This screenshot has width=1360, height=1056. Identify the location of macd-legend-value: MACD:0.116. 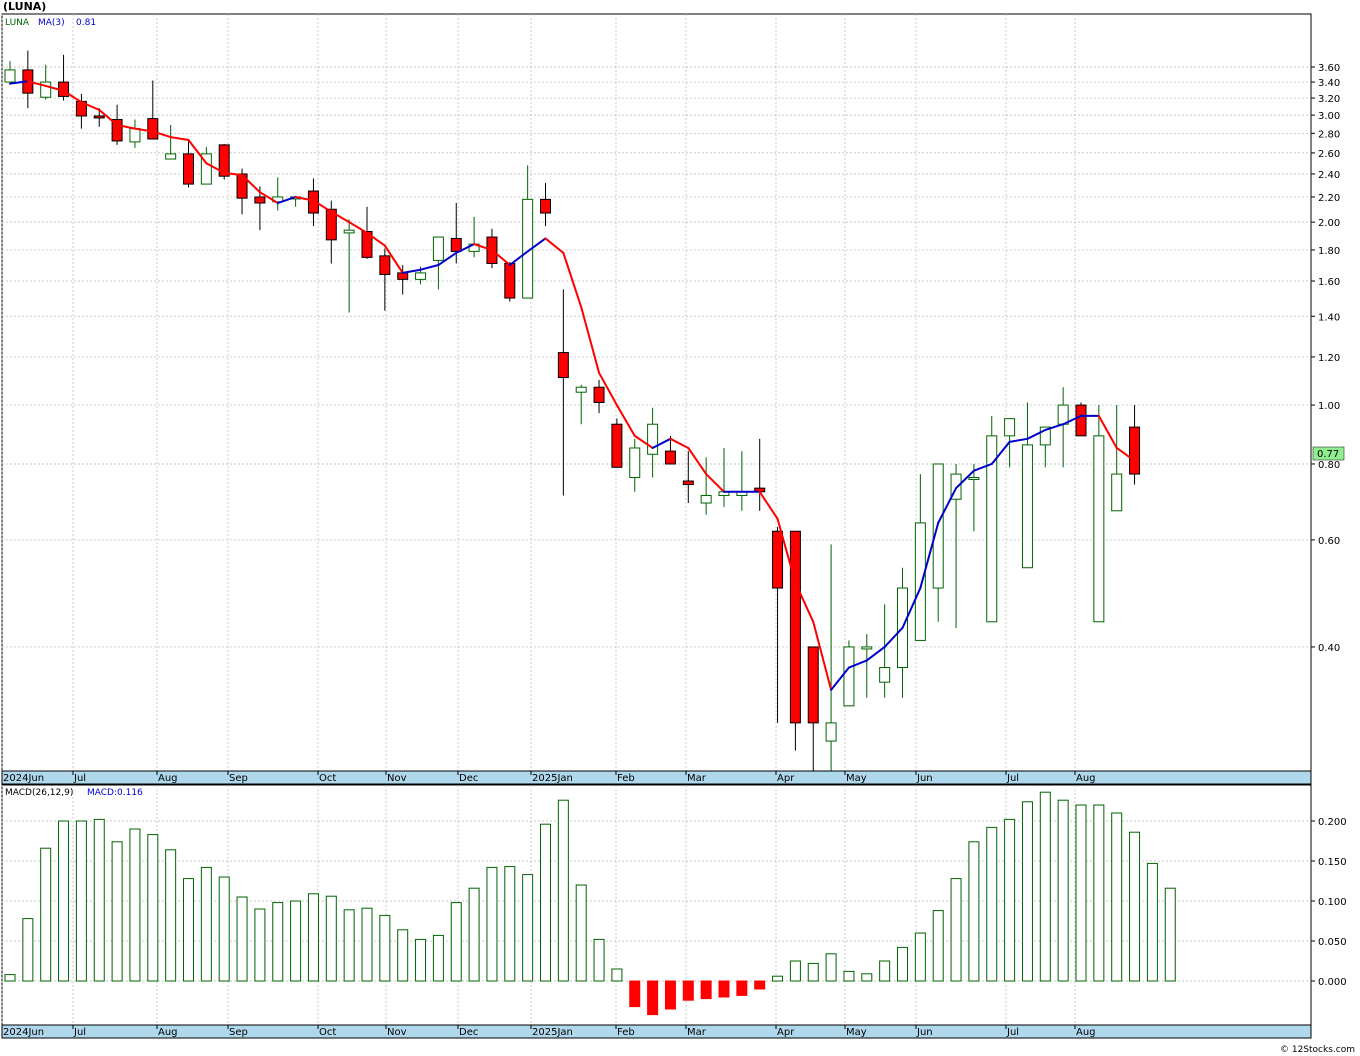
(115, 793).